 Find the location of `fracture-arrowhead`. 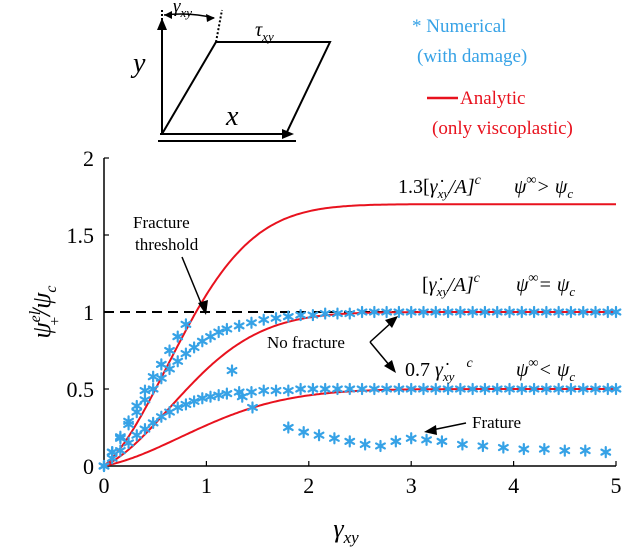

fracture-arrowhead is located at coordinates (430, 430).